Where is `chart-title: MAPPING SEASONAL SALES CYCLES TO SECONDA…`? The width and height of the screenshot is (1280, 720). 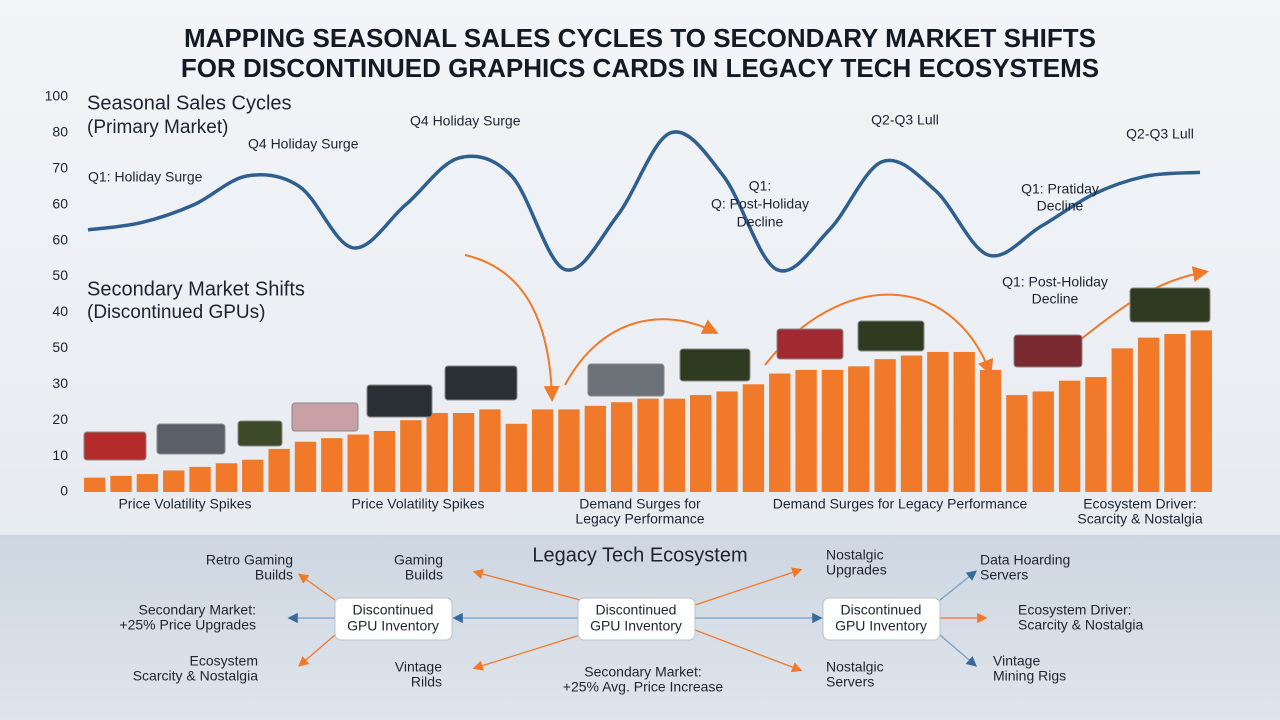
chart-title: MAPPING SEASONAL SALES CYCLES TO SECONDA… is located at coordinates (640, 38).